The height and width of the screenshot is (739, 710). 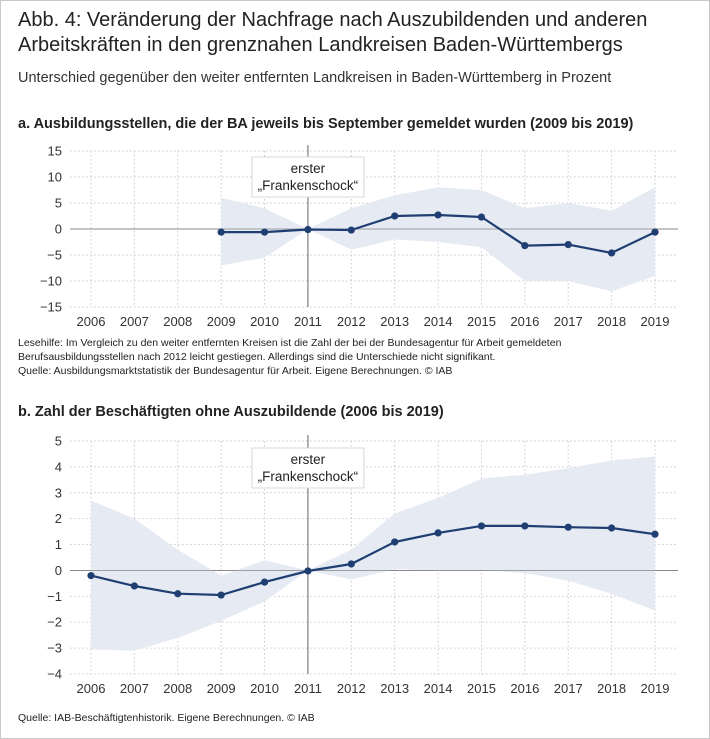 What do you see at coordinates (611, 321) in the screenshot?
I see `chart-a-xtick-label: 2018` at bounding box center [611, 321].